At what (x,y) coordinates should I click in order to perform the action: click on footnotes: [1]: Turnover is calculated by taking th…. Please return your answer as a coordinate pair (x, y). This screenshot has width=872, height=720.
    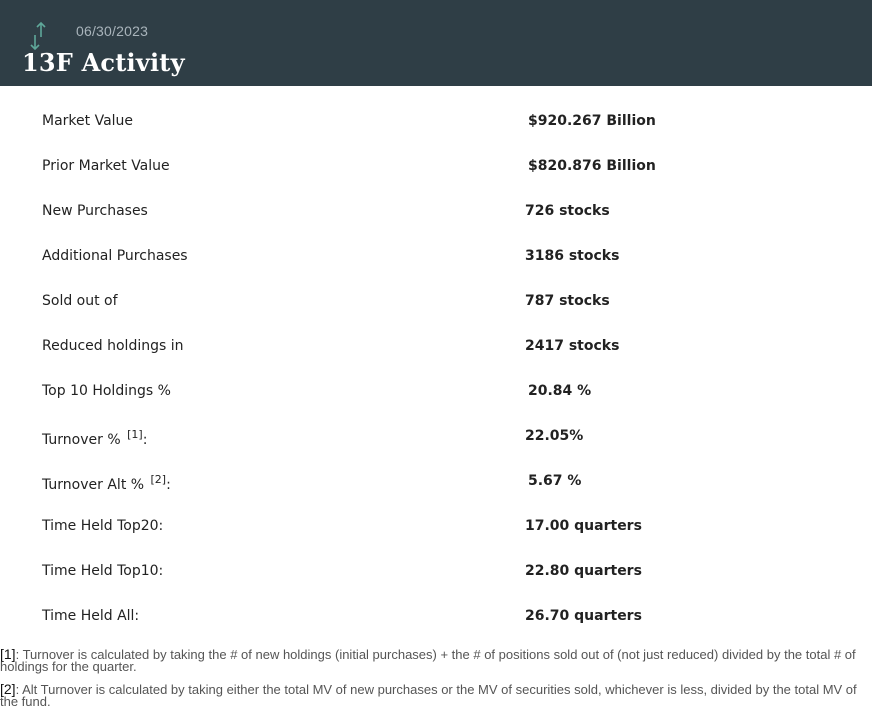
    Looking at the image, I should click on (436, 682).